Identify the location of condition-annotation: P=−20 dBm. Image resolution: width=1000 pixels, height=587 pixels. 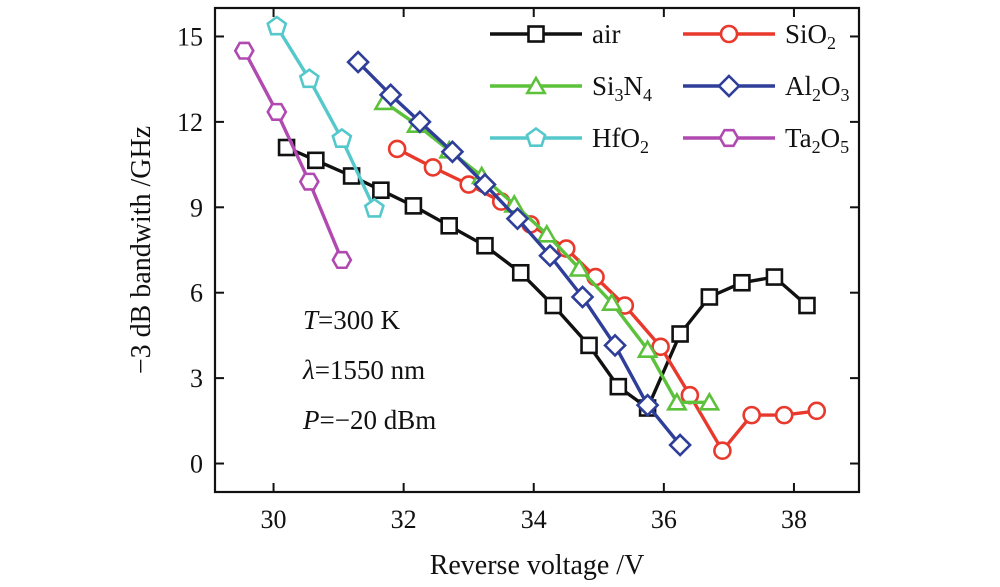
(369, 420).